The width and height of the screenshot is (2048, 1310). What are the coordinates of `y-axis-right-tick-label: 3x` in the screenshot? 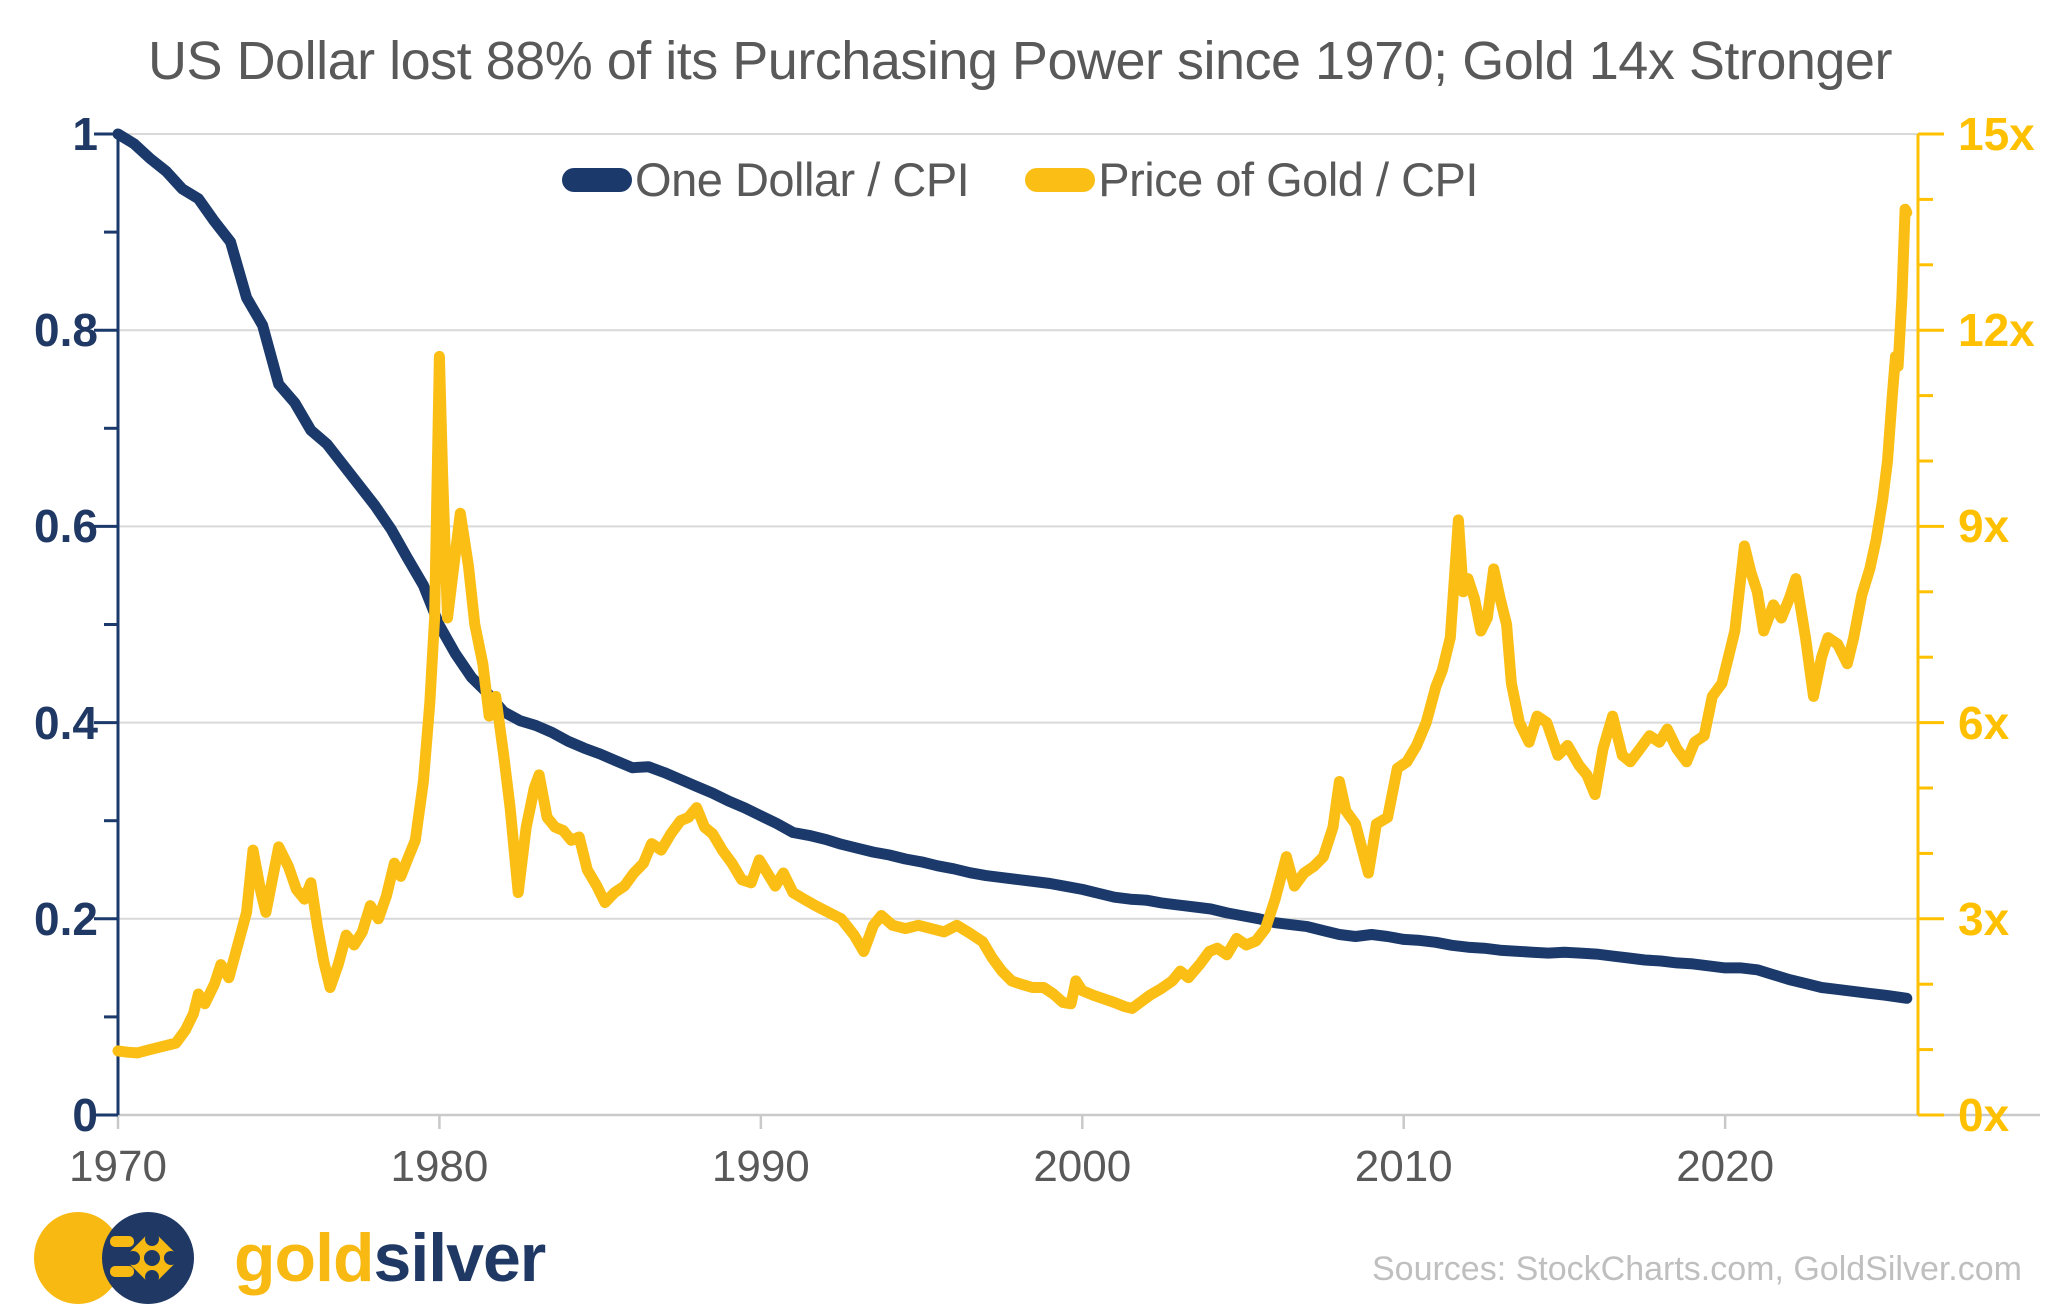 It's located at (1984, 918).